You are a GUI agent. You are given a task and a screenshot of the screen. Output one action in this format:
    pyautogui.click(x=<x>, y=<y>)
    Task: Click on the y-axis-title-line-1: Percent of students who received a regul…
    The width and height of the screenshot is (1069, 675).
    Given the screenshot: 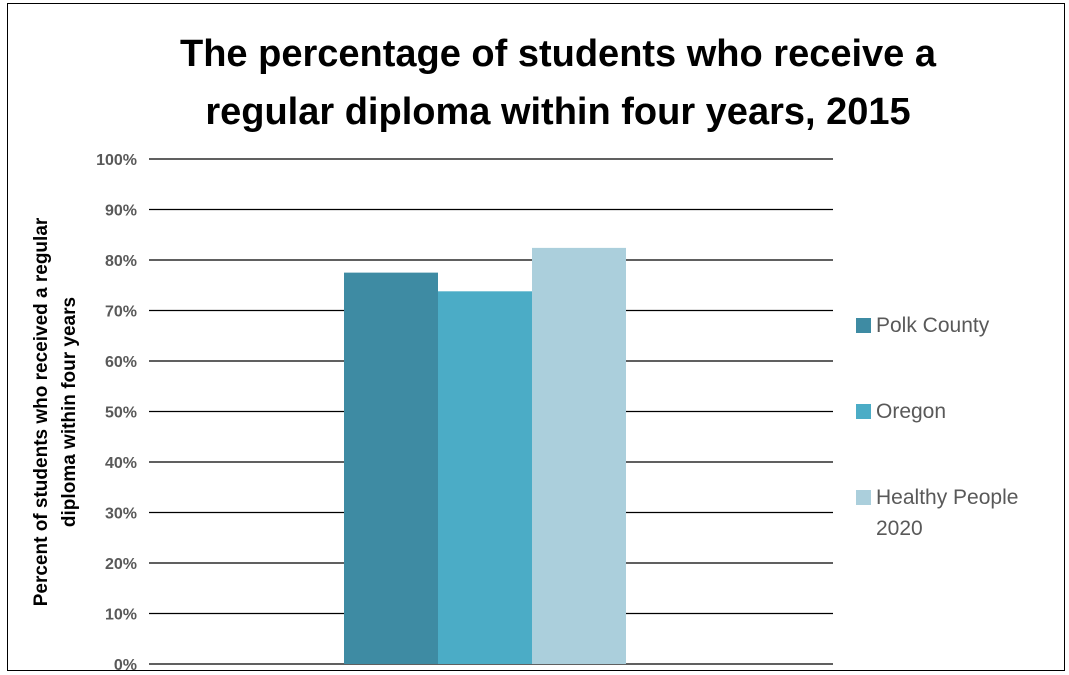 What is the action you would take?
    pyautogui.click(x=41, y=411)
    